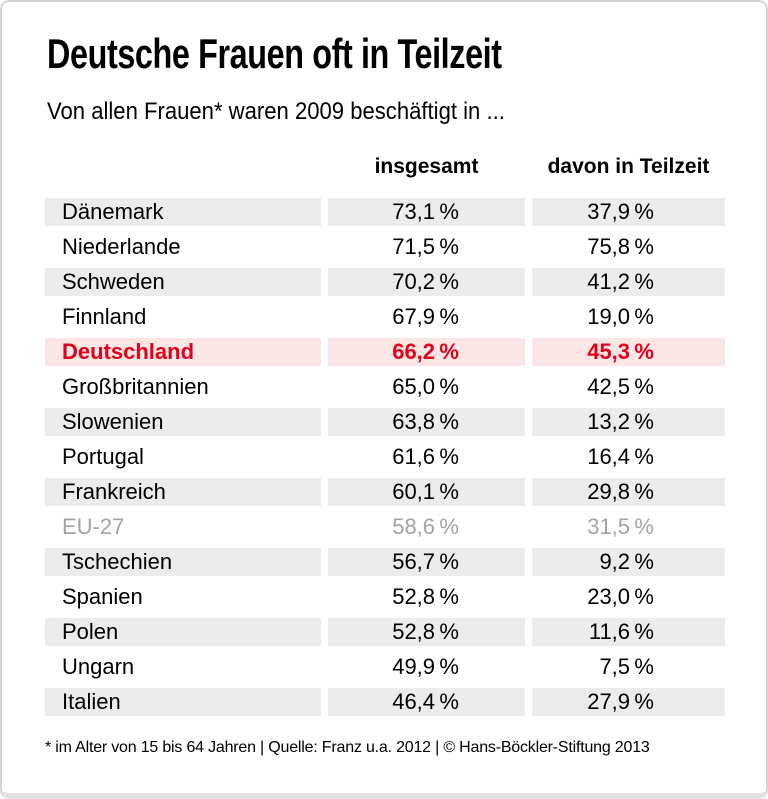 Image resolution: width=768 pixels, height=799 pixels. I want to click on table-row: Schweden 70,2 % 41,2 %, so click(385, 282).